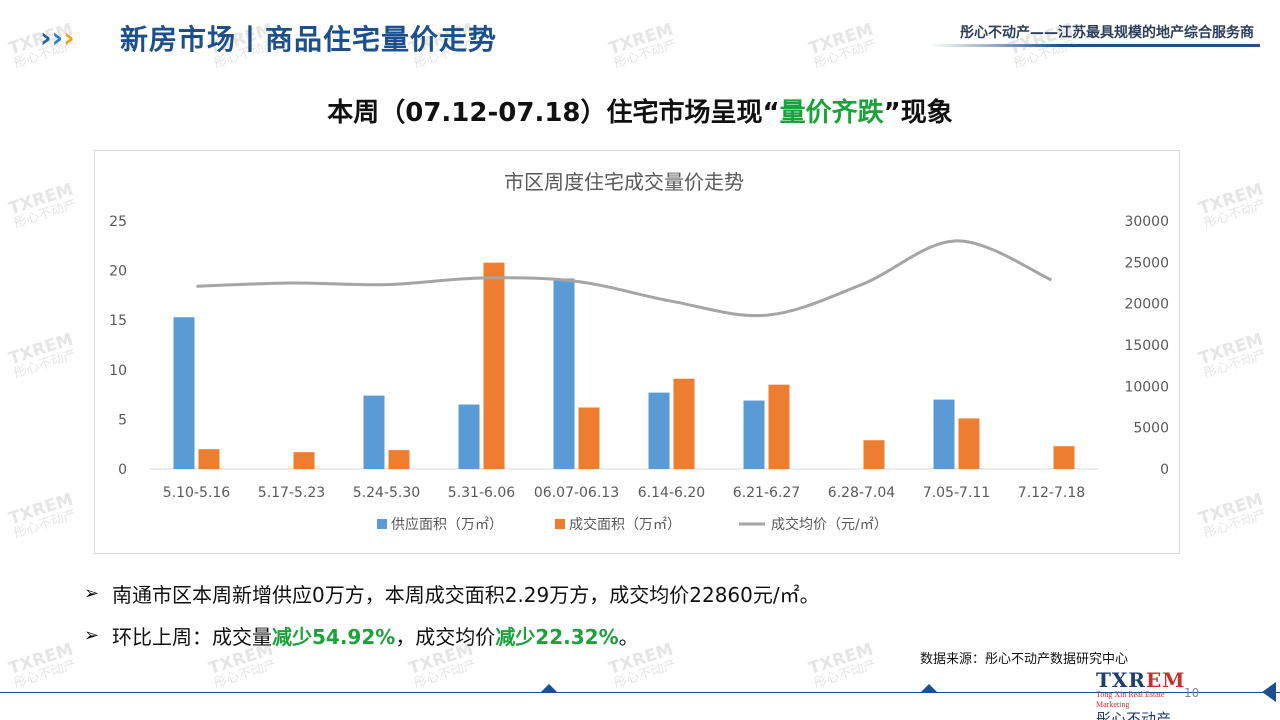  What do you see at coordinates (291, 493) in the screenshot?
I see `x-tick-label: 5.17-5.23` at bounding box center [291, 493].